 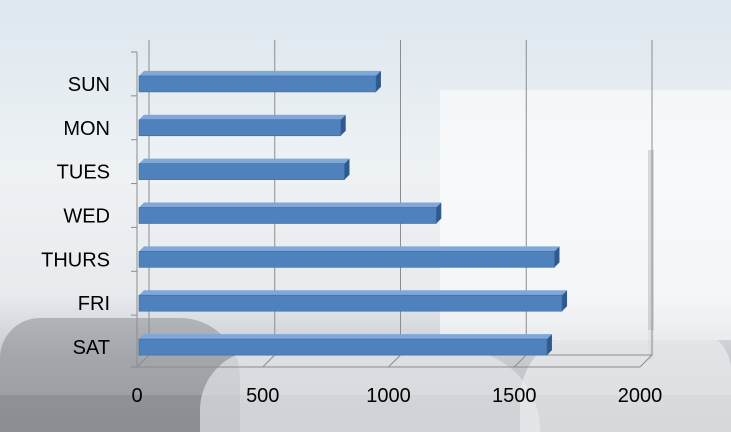 I want to click on bar-top-sun, so click(x=260, y=73).